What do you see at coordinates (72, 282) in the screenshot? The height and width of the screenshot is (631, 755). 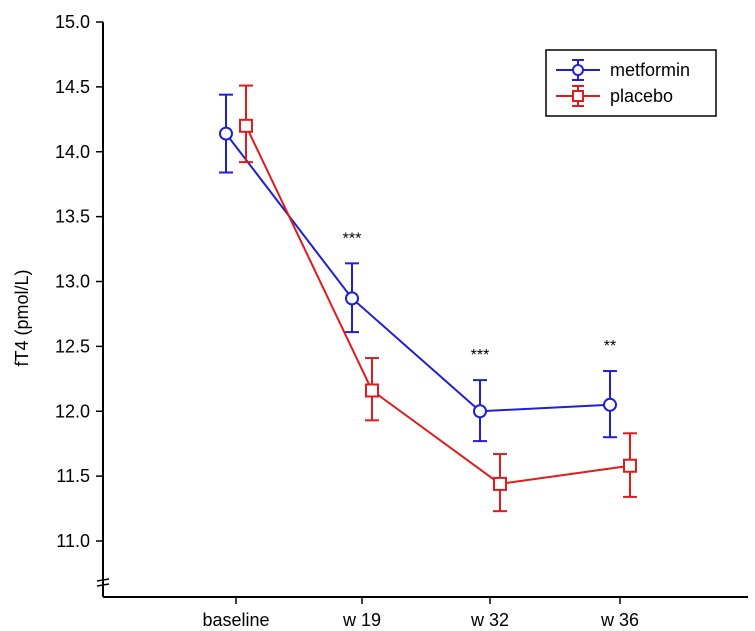 I see `y-tick-label: 13.0` at bounding box center [72, 282].